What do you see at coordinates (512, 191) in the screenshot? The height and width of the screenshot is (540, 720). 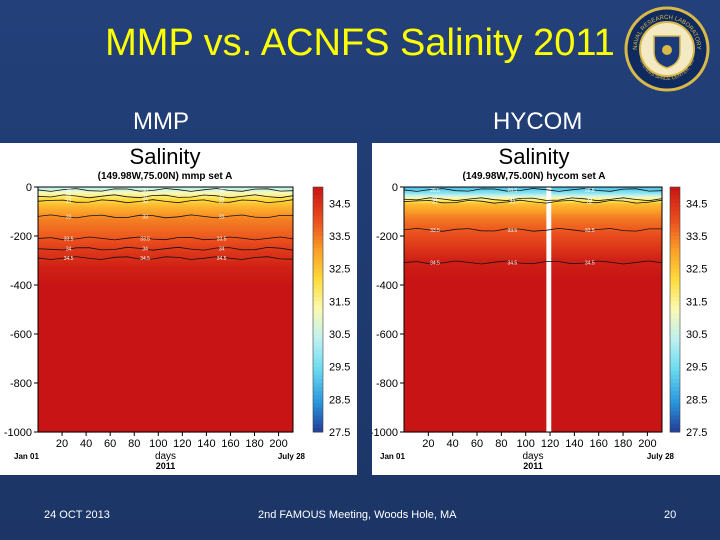 I see `contour-label: 28.5` at bounding box center [512, 191].